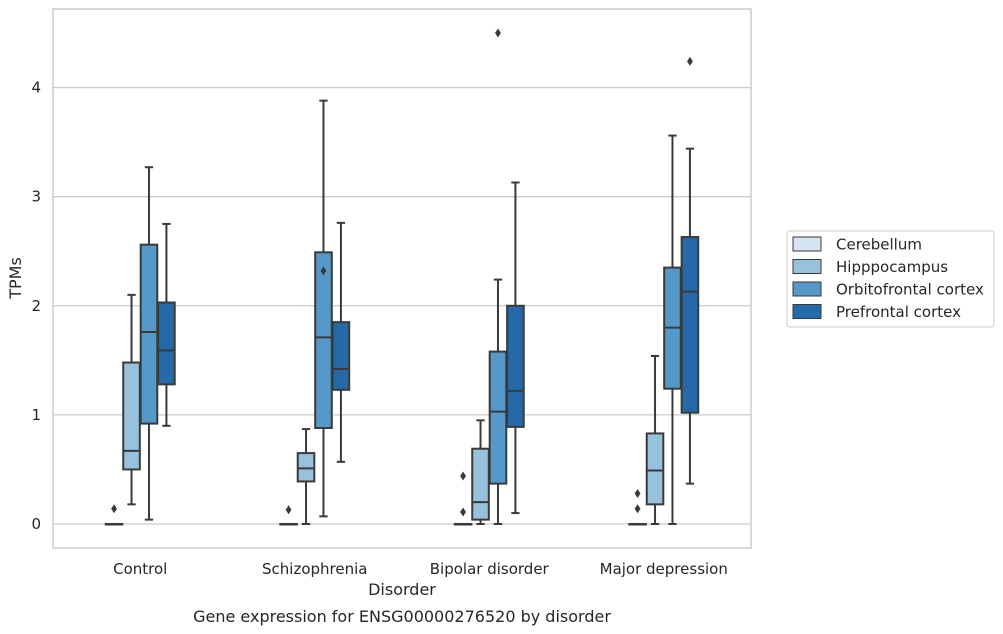  What do you see at coordinates (490, 569) in the screenshot?
I see `x-tick-label: Bipolar disorder` at bounding box center [490, 569].